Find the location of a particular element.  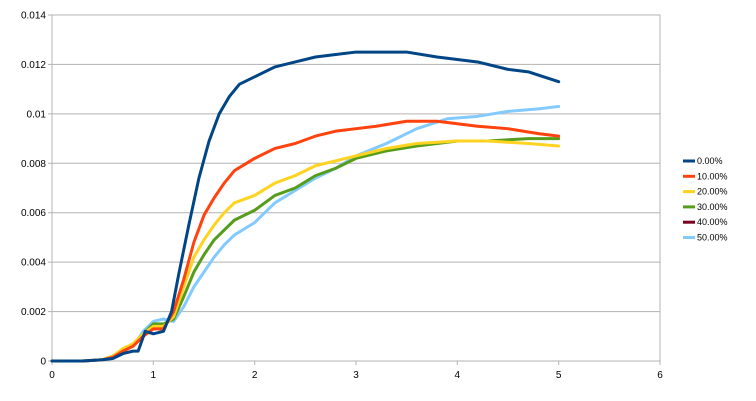

legend-label: 20.00% is located at coordinates (712, 192).